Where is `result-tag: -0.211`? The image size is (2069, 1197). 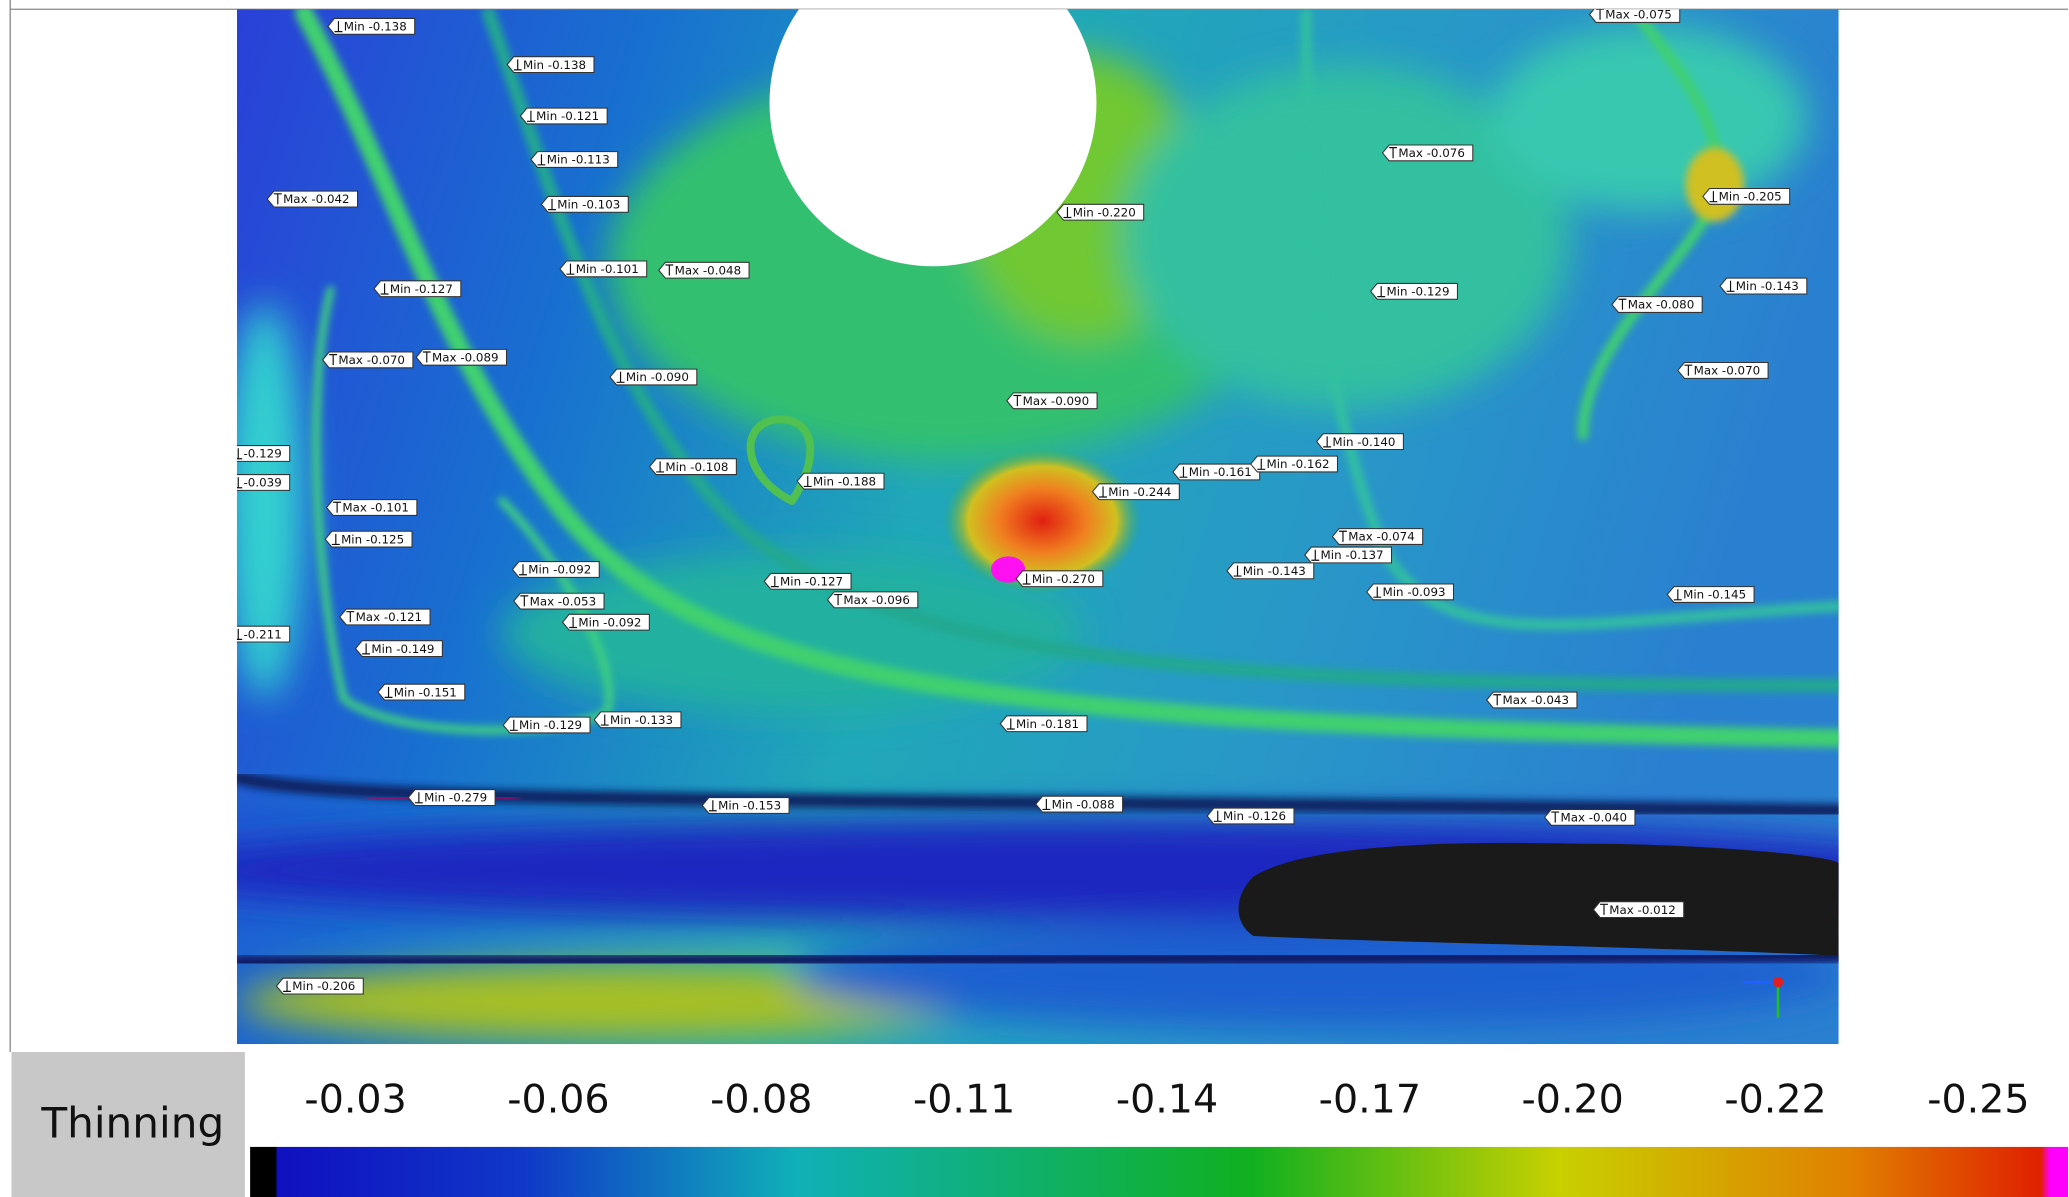
result-tag: -0.211 is located at coordinates (263, 634).